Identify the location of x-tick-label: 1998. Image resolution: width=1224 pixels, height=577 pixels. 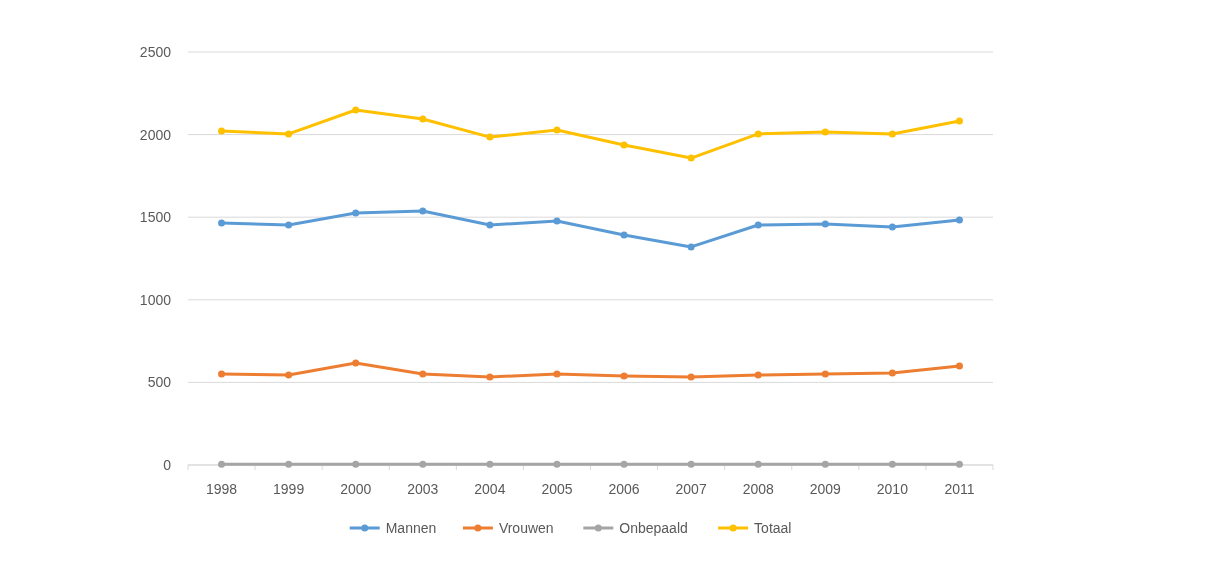
(221, 489).